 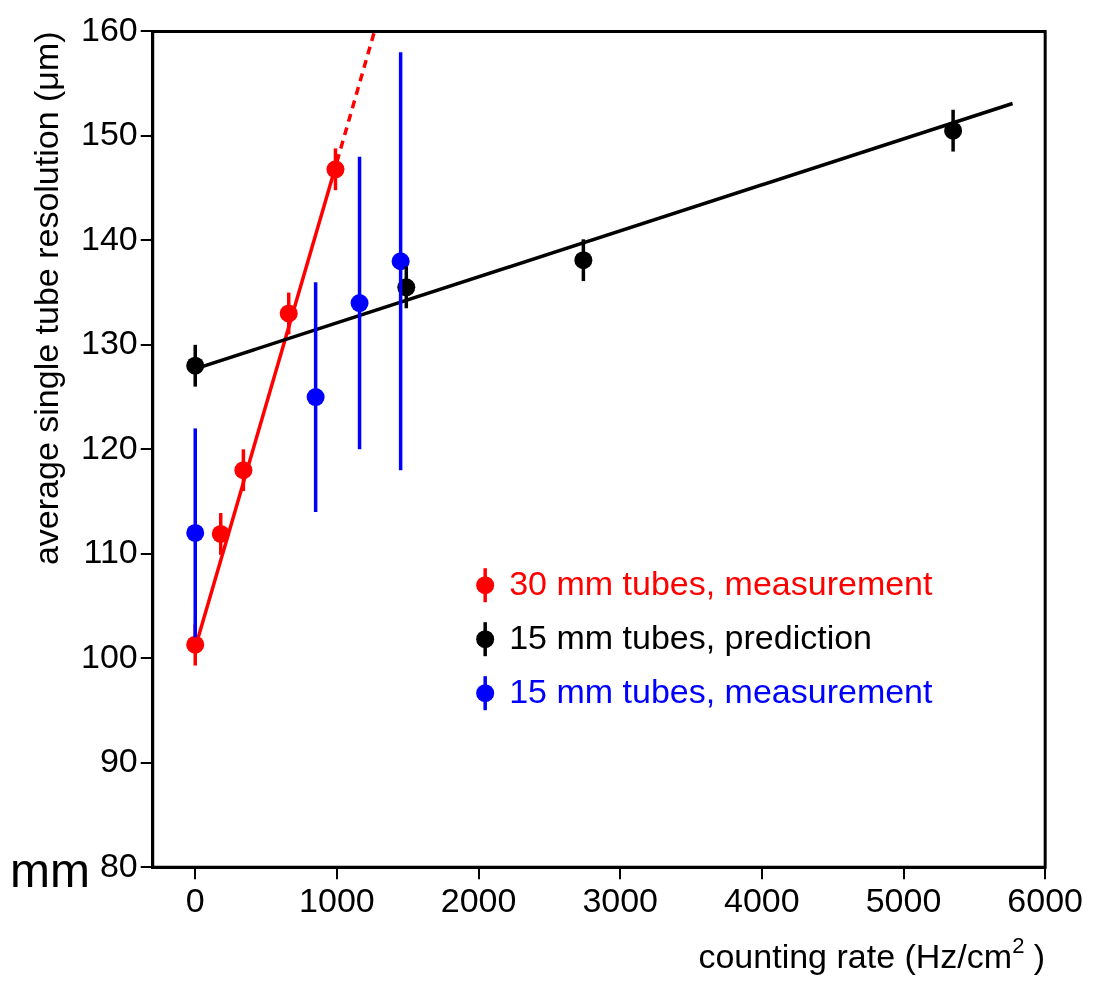 What do you see at coordinates (109, 655) in the screenshot?
I see `y-tick-label: 100` at bounding box center [109, 655].